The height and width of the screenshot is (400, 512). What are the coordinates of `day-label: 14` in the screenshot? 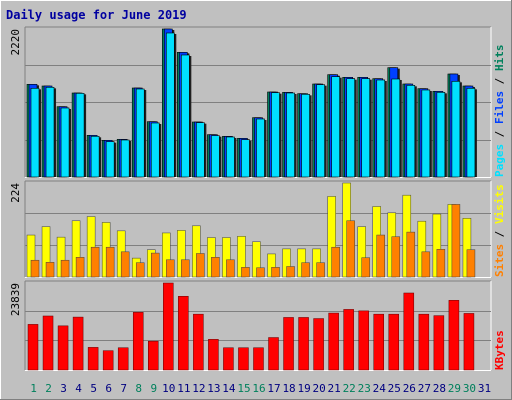 It's located at (229, 388).